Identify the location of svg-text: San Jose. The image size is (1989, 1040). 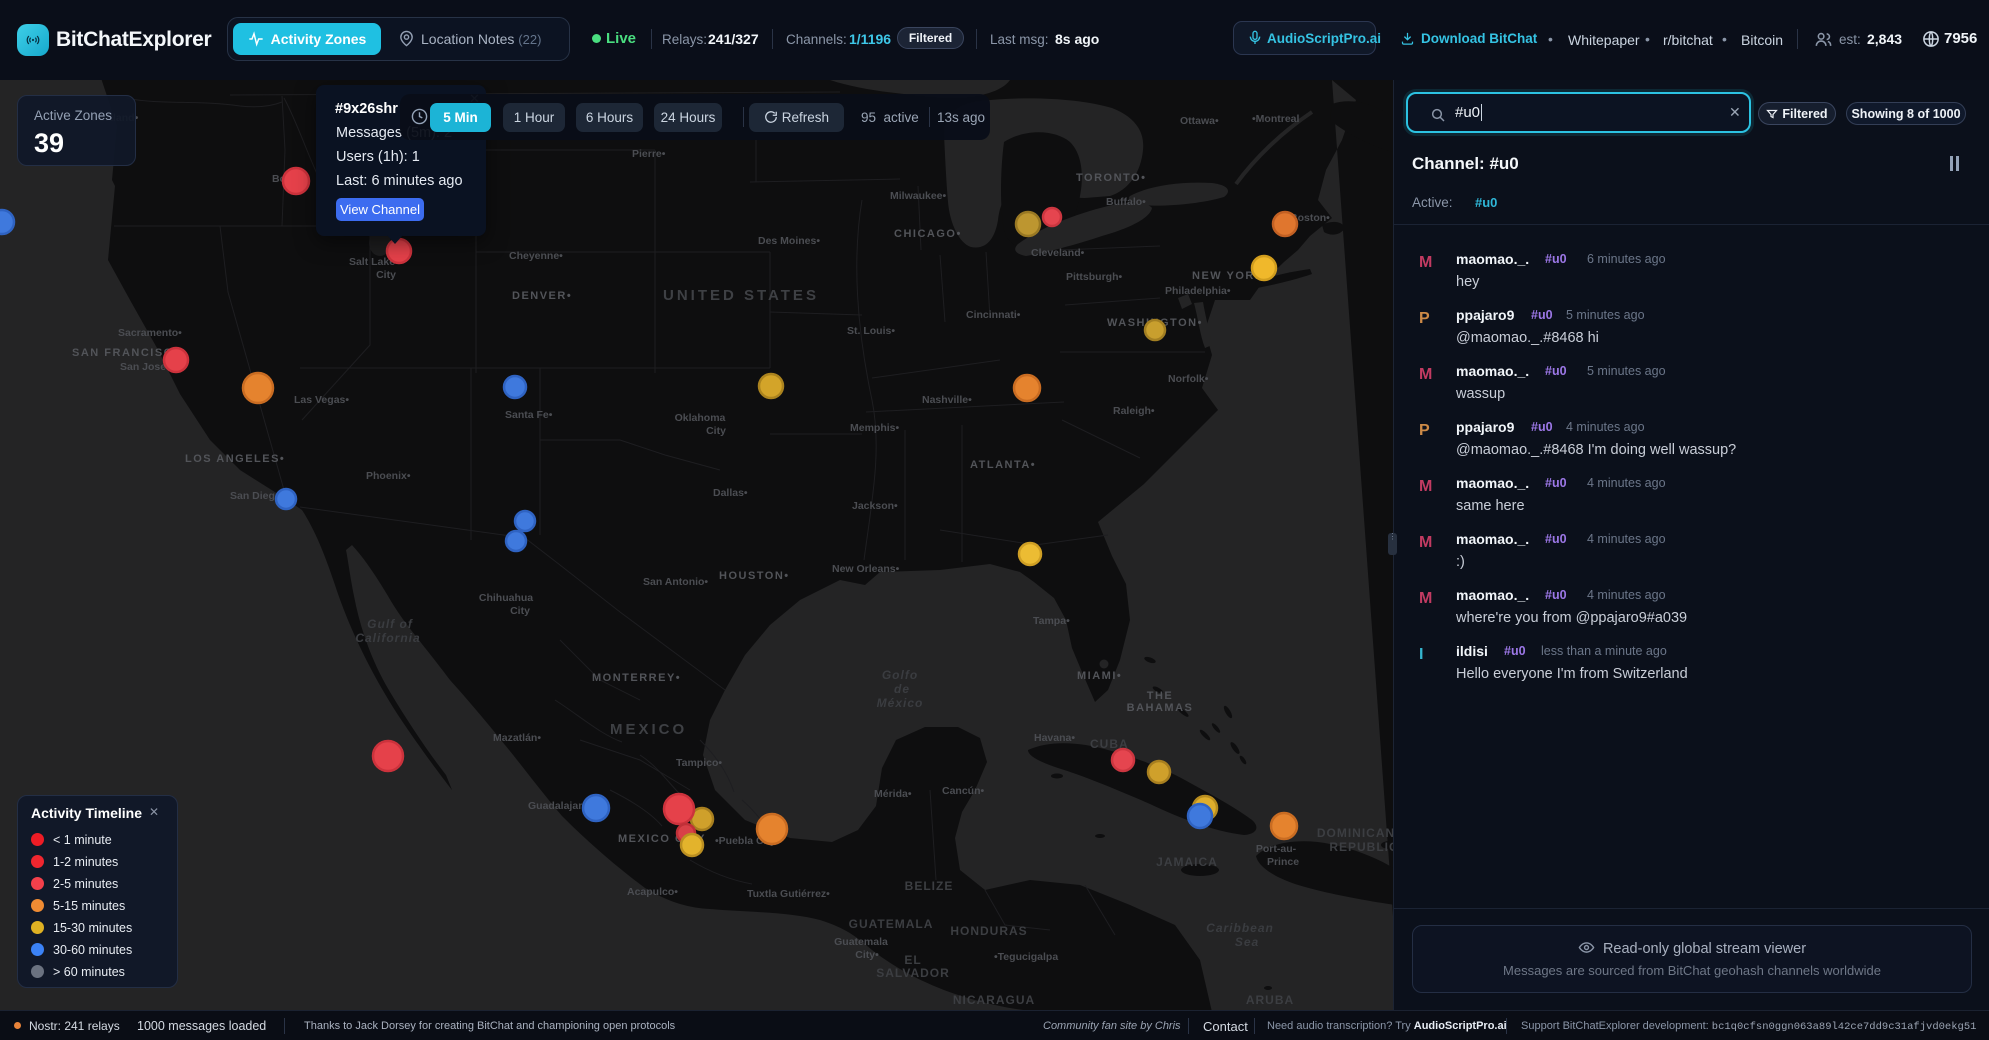
(143, 367).